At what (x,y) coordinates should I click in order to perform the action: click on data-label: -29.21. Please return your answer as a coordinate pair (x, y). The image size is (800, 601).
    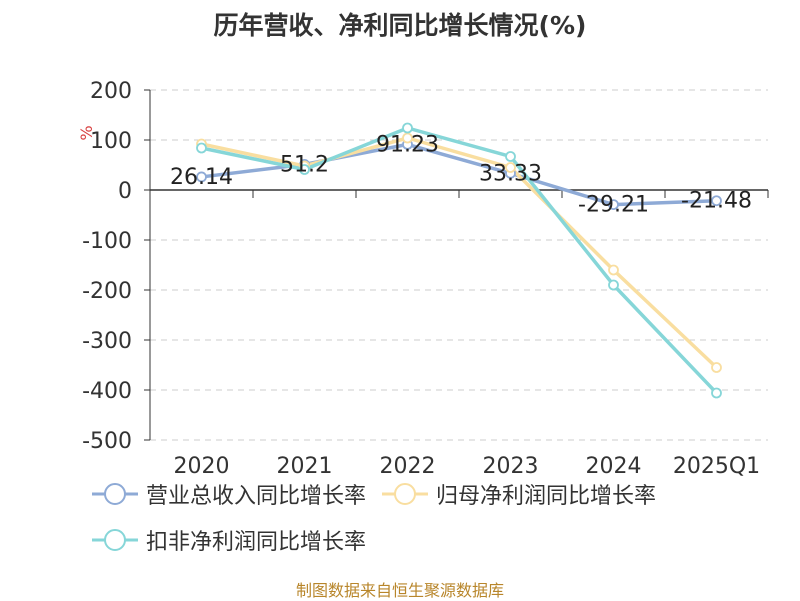
    Looking at the image, I should click on (613, 205).